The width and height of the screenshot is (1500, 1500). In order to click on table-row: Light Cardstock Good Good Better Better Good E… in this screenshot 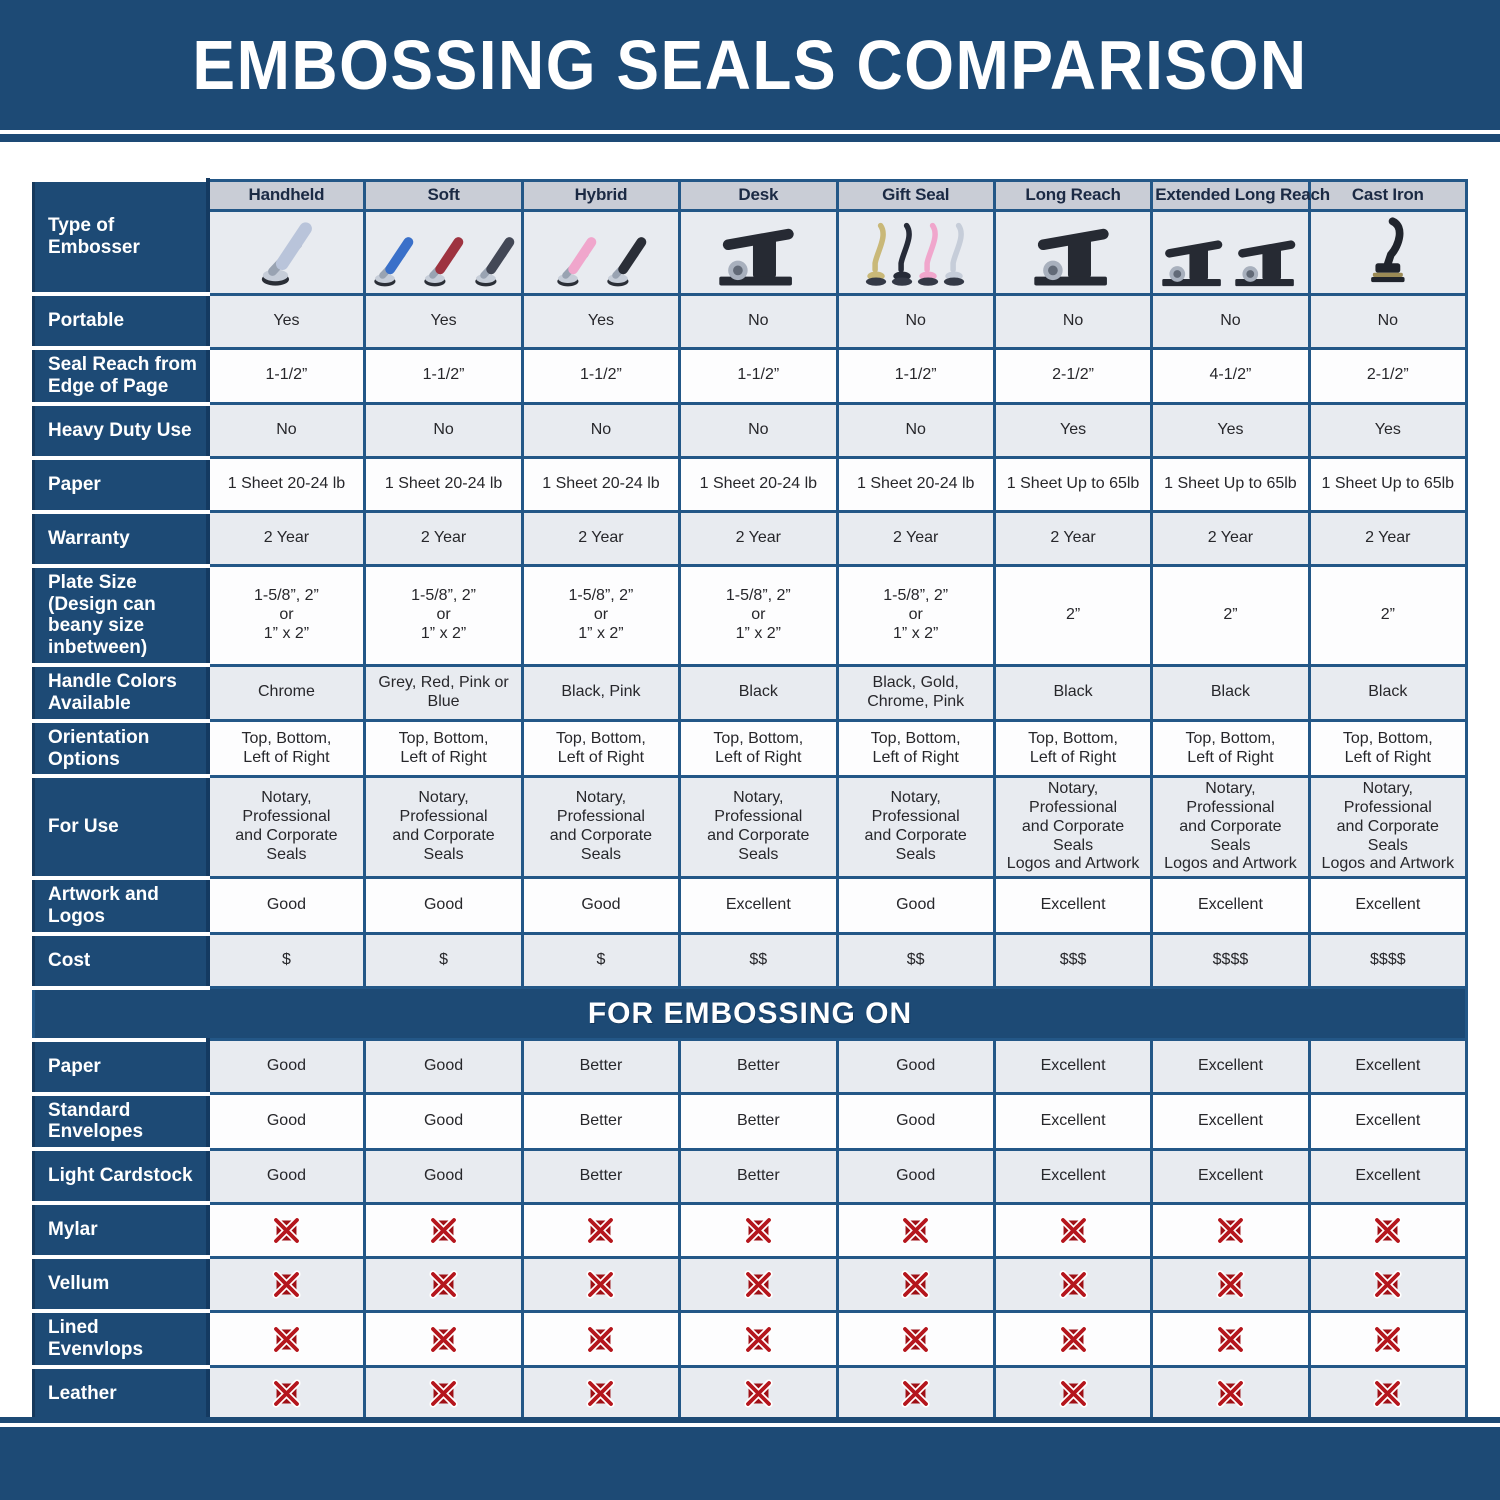, I will do `click(750, 1176)`.